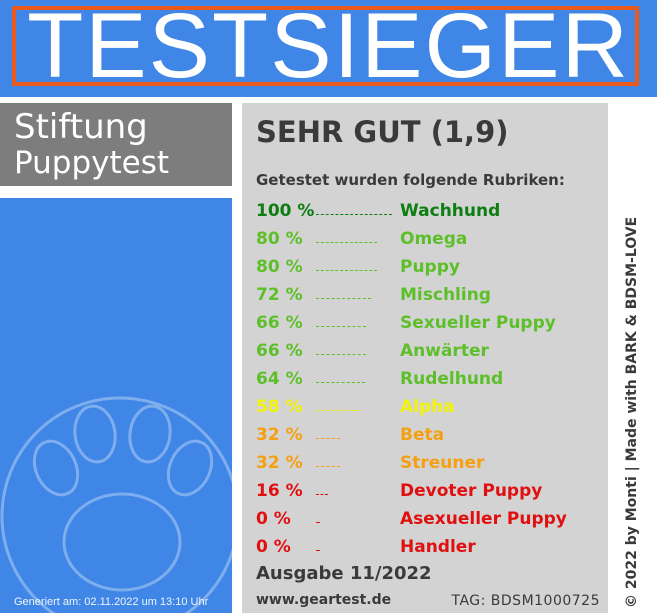  I want to click on category-row: 16 % Devoter Puppy, so click(432, 493).